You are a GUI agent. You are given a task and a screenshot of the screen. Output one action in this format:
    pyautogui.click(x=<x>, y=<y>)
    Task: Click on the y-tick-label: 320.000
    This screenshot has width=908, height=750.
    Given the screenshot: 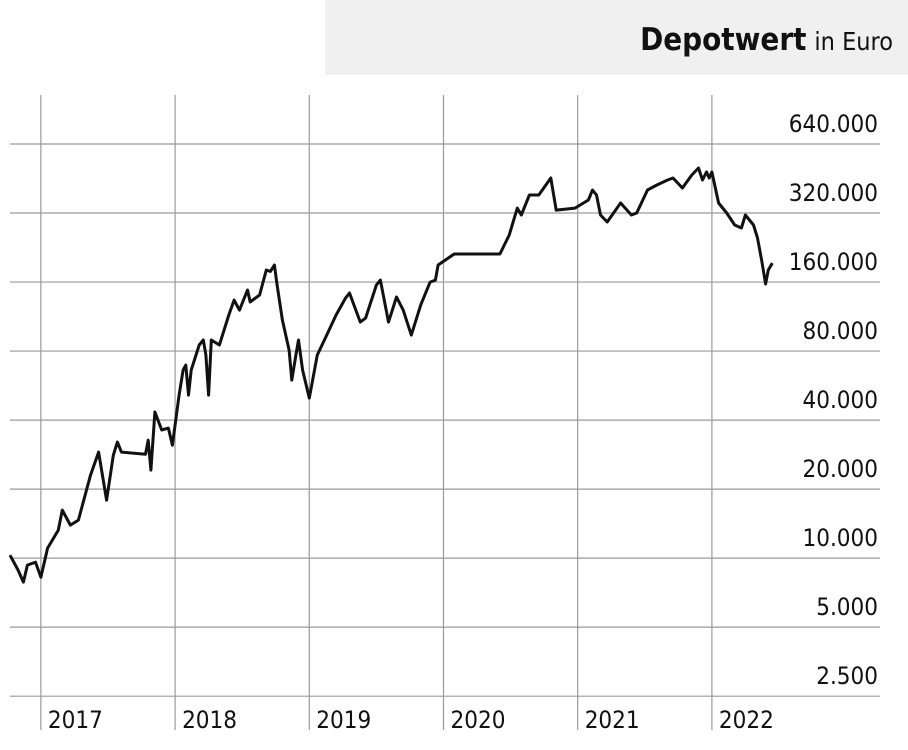 What is the action you would take?
    pyautogui.click(x=833, y=193)
    